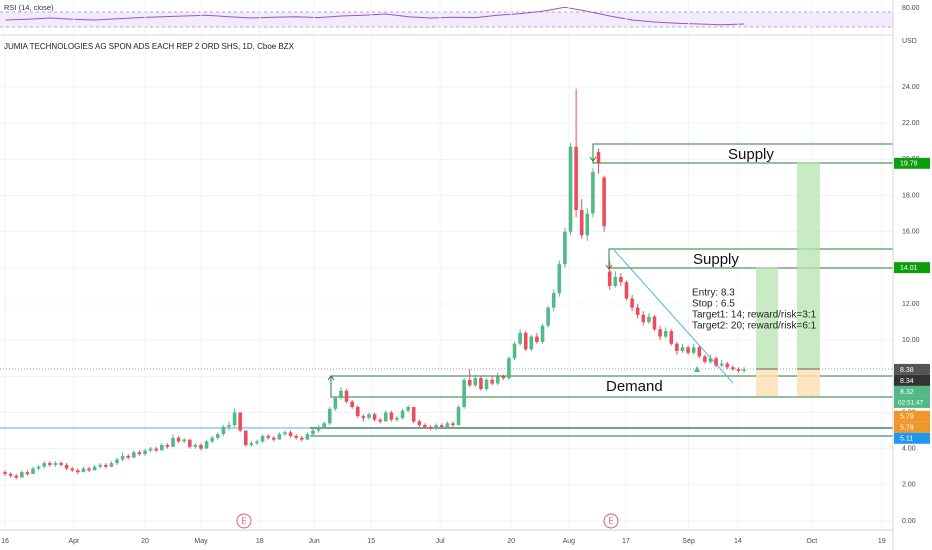  I want to click on rsi-panel, so click(448, 17).